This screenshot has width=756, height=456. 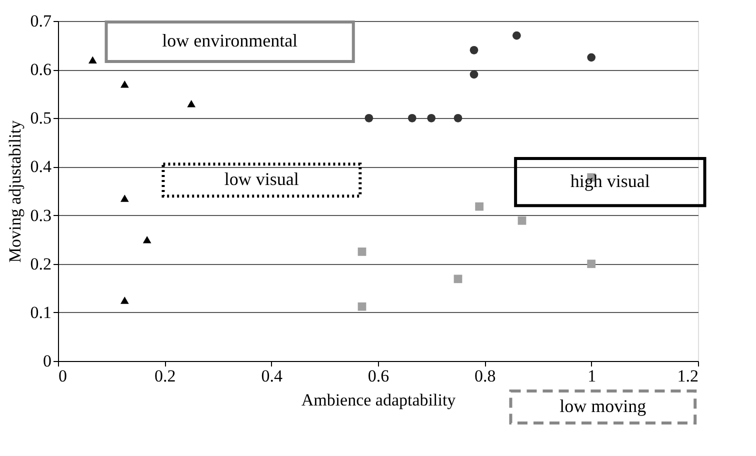 What do you see at coordinates (378, 400) in the screenshot?
I see `x-axis-title: Ambience adaptability` at bounding box center [378, 400].